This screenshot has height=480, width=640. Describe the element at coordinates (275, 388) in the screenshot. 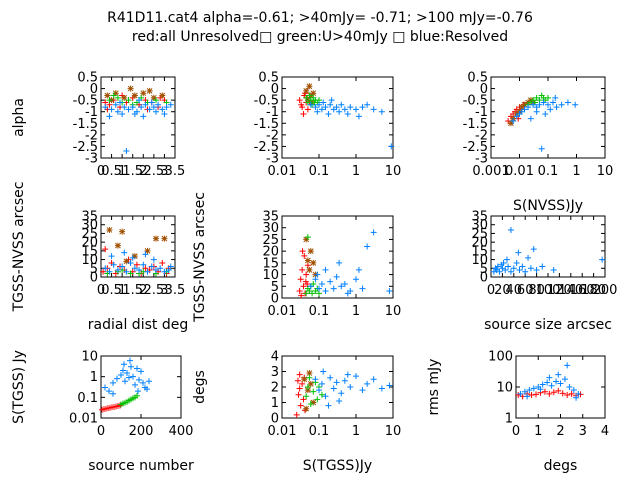

I see `y-tick-label: 2` at that location.